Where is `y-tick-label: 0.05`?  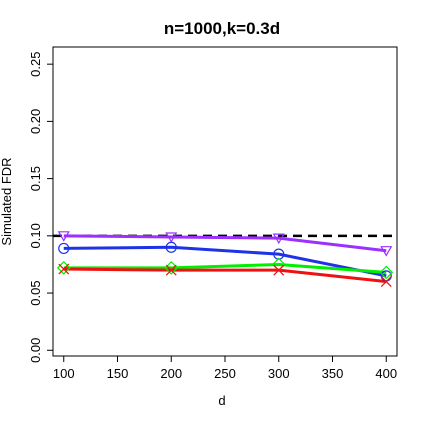
y-tick-label: 0.05 is located at coordinates (35, 292).